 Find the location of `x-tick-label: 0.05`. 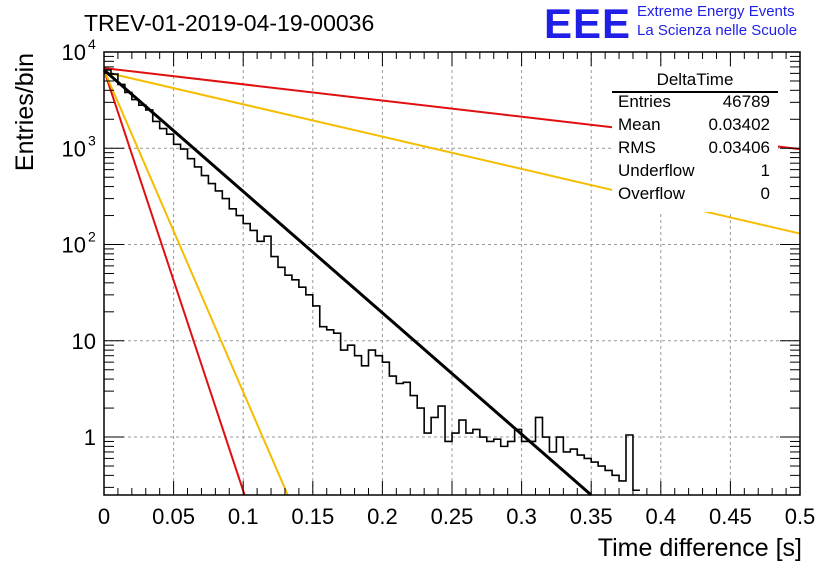

x-tick-label: 0.05 is located at coordinates (173, 516).